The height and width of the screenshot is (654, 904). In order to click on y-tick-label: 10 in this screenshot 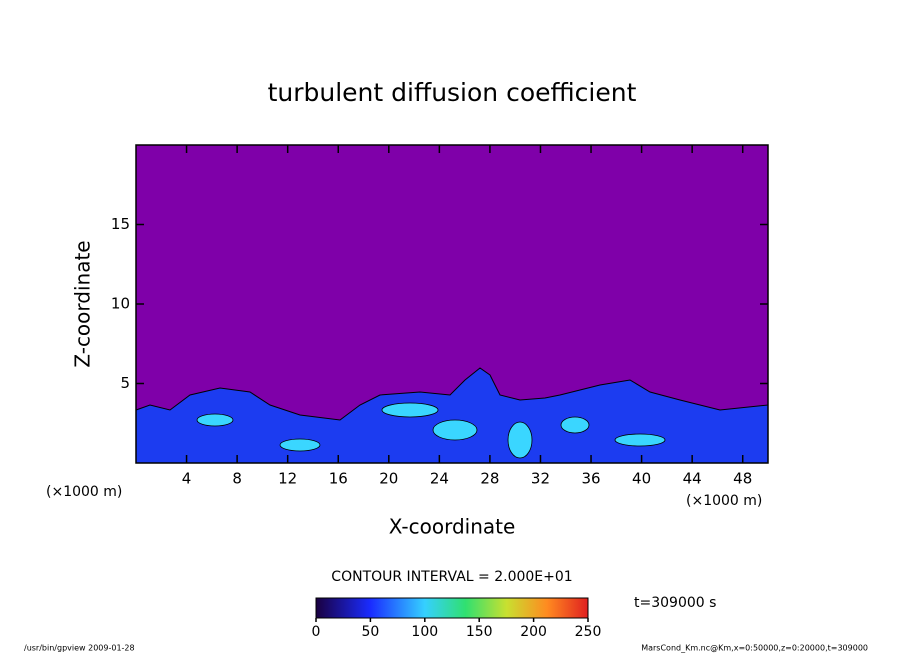, I will do `click(120, 304)`.